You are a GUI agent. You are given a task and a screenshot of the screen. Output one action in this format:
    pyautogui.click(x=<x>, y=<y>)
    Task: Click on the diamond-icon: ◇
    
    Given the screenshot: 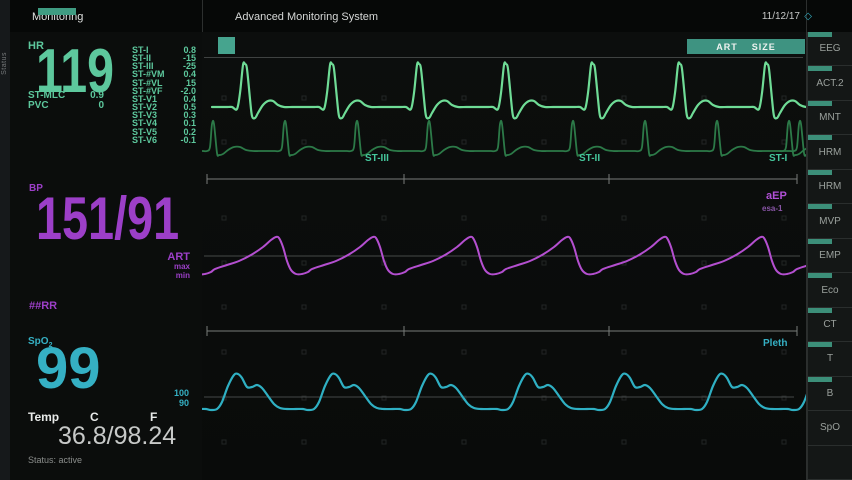 What is the action you would take?
    pyautogui.click(x=808, y=16)
    